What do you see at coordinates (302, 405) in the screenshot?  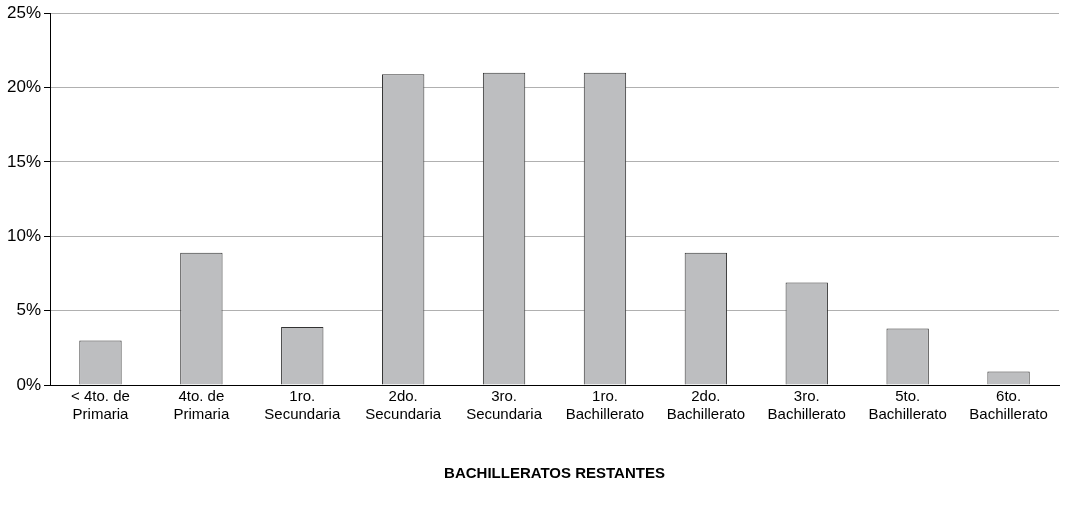 I see `x-tick-label: 1ro. Secundaria` at bounding box center [302, 405].